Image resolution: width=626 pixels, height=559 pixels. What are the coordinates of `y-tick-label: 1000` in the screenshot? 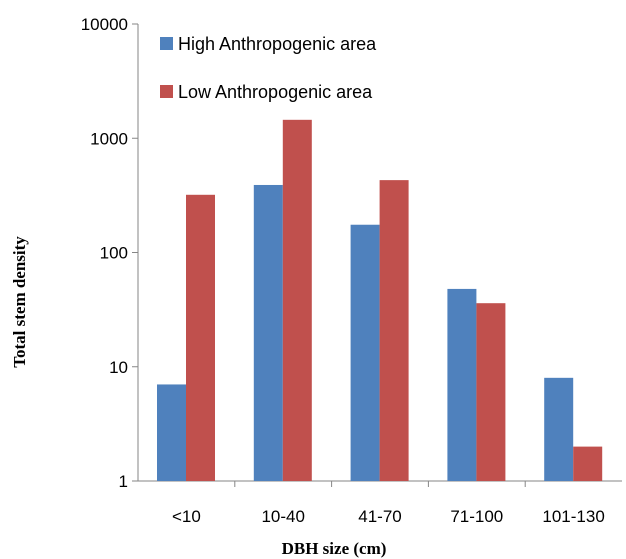 It's located at (109, 138).